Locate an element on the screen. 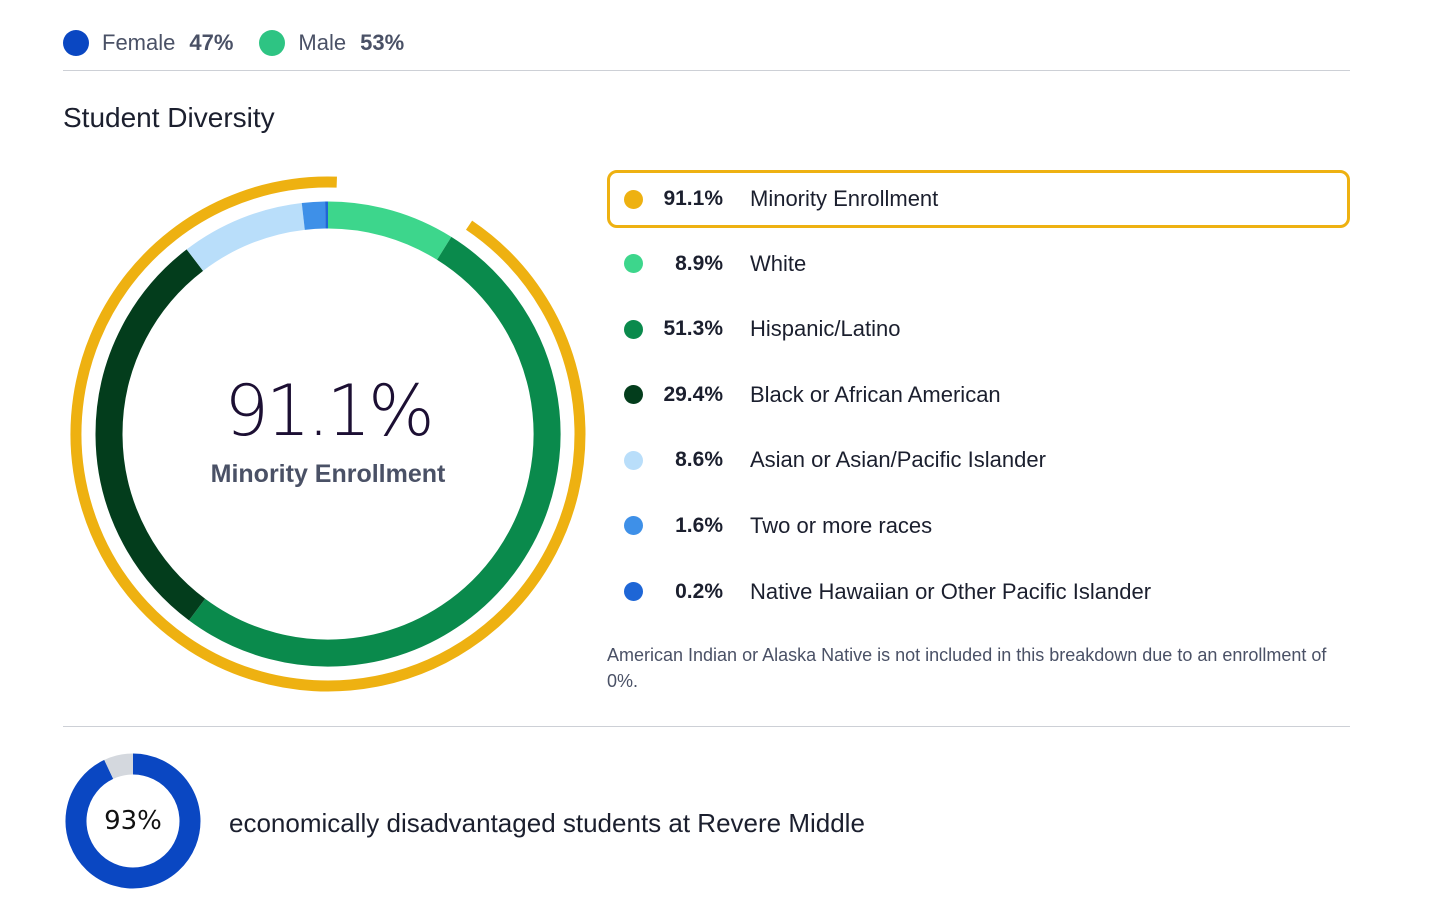 This screenshot has height=899, width=1456. gender-percent: 53% is located at coordinates (382, 42).